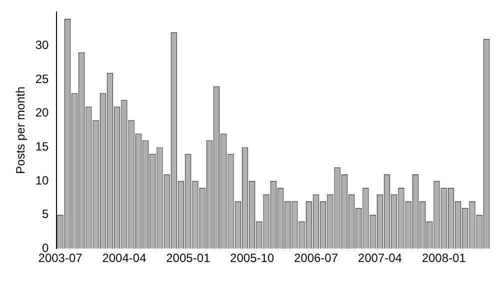 This screenshot has width=500, height=289. What do you see at coordinates (316, 258) in the screenshot?
I see `x-tick-label: 2006-07` at bounding box center [316, 258].